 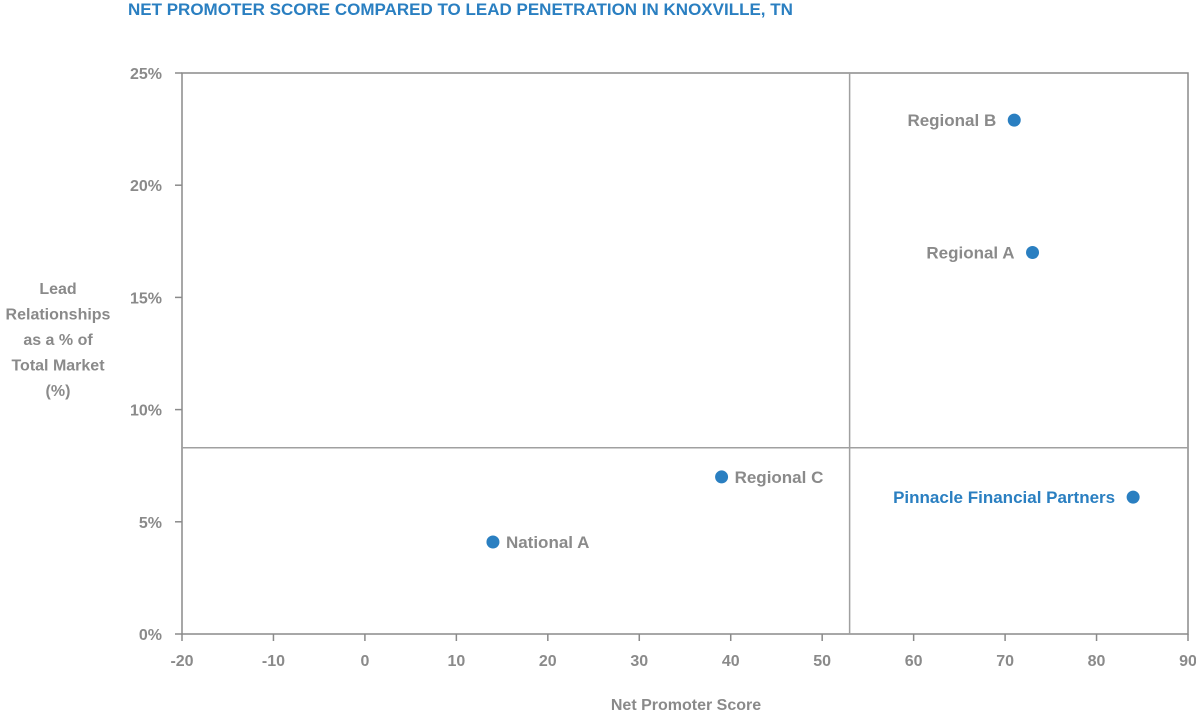 What do you see at coordinates (547, 542) in the screenshot?
I see `data-point-label: National A` at bounding box center [547, 542].